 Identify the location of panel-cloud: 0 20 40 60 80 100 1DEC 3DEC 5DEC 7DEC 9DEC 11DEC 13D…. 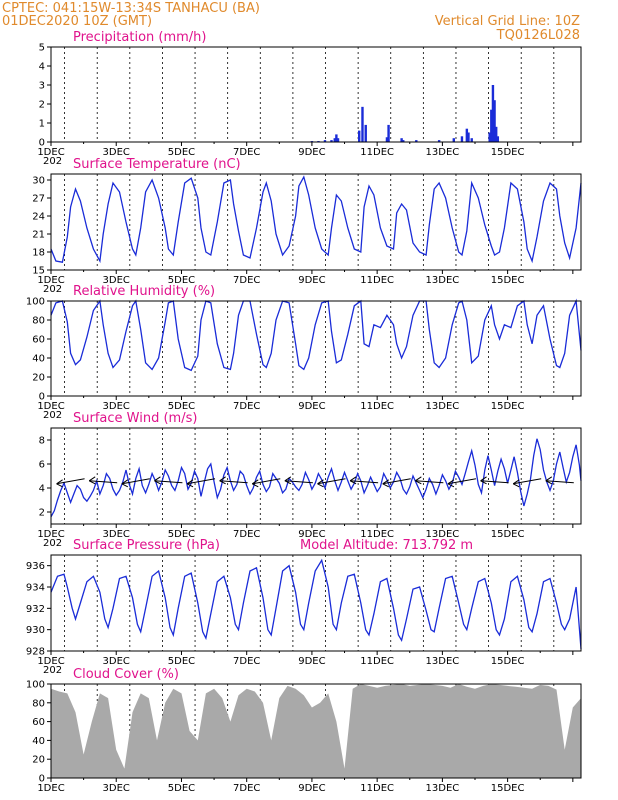
(304, 730).